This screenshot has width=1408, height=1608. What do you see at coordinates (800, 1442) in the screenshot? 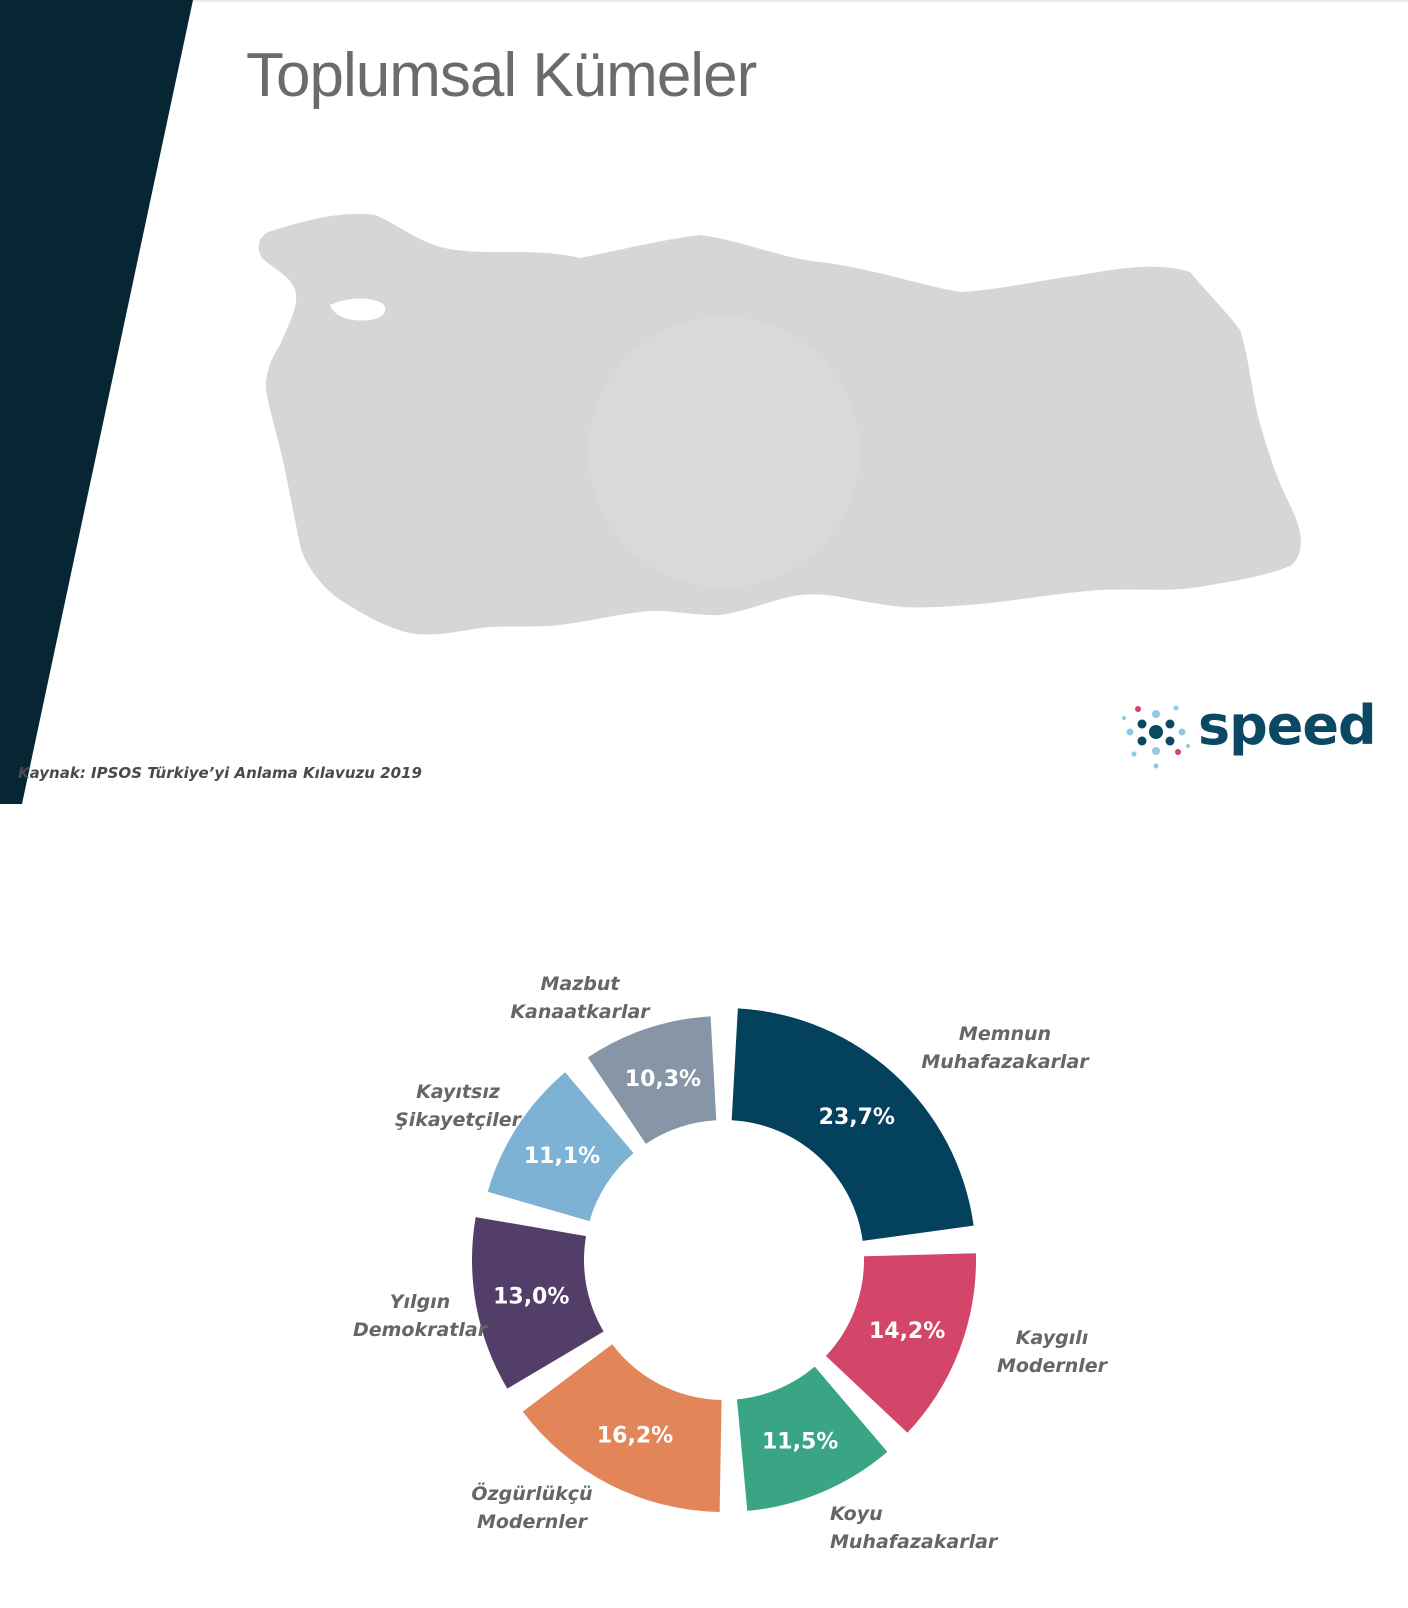
I see `slice-value-label: 11,5%` at bounding box center [800, 1442].